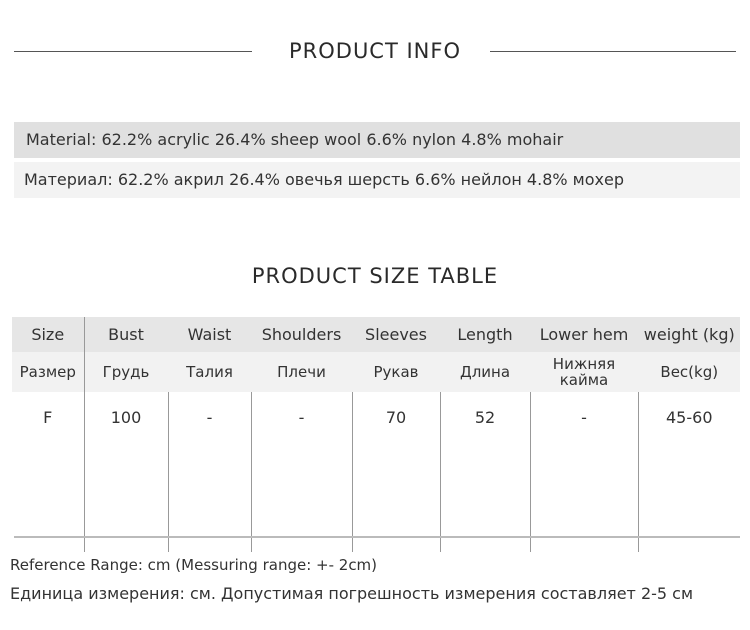 The image size is (750, 630). What do you see at coordinates (48, 334) in the screenshot?
I see `table-cell: Size` at bounding box center [48, 334].